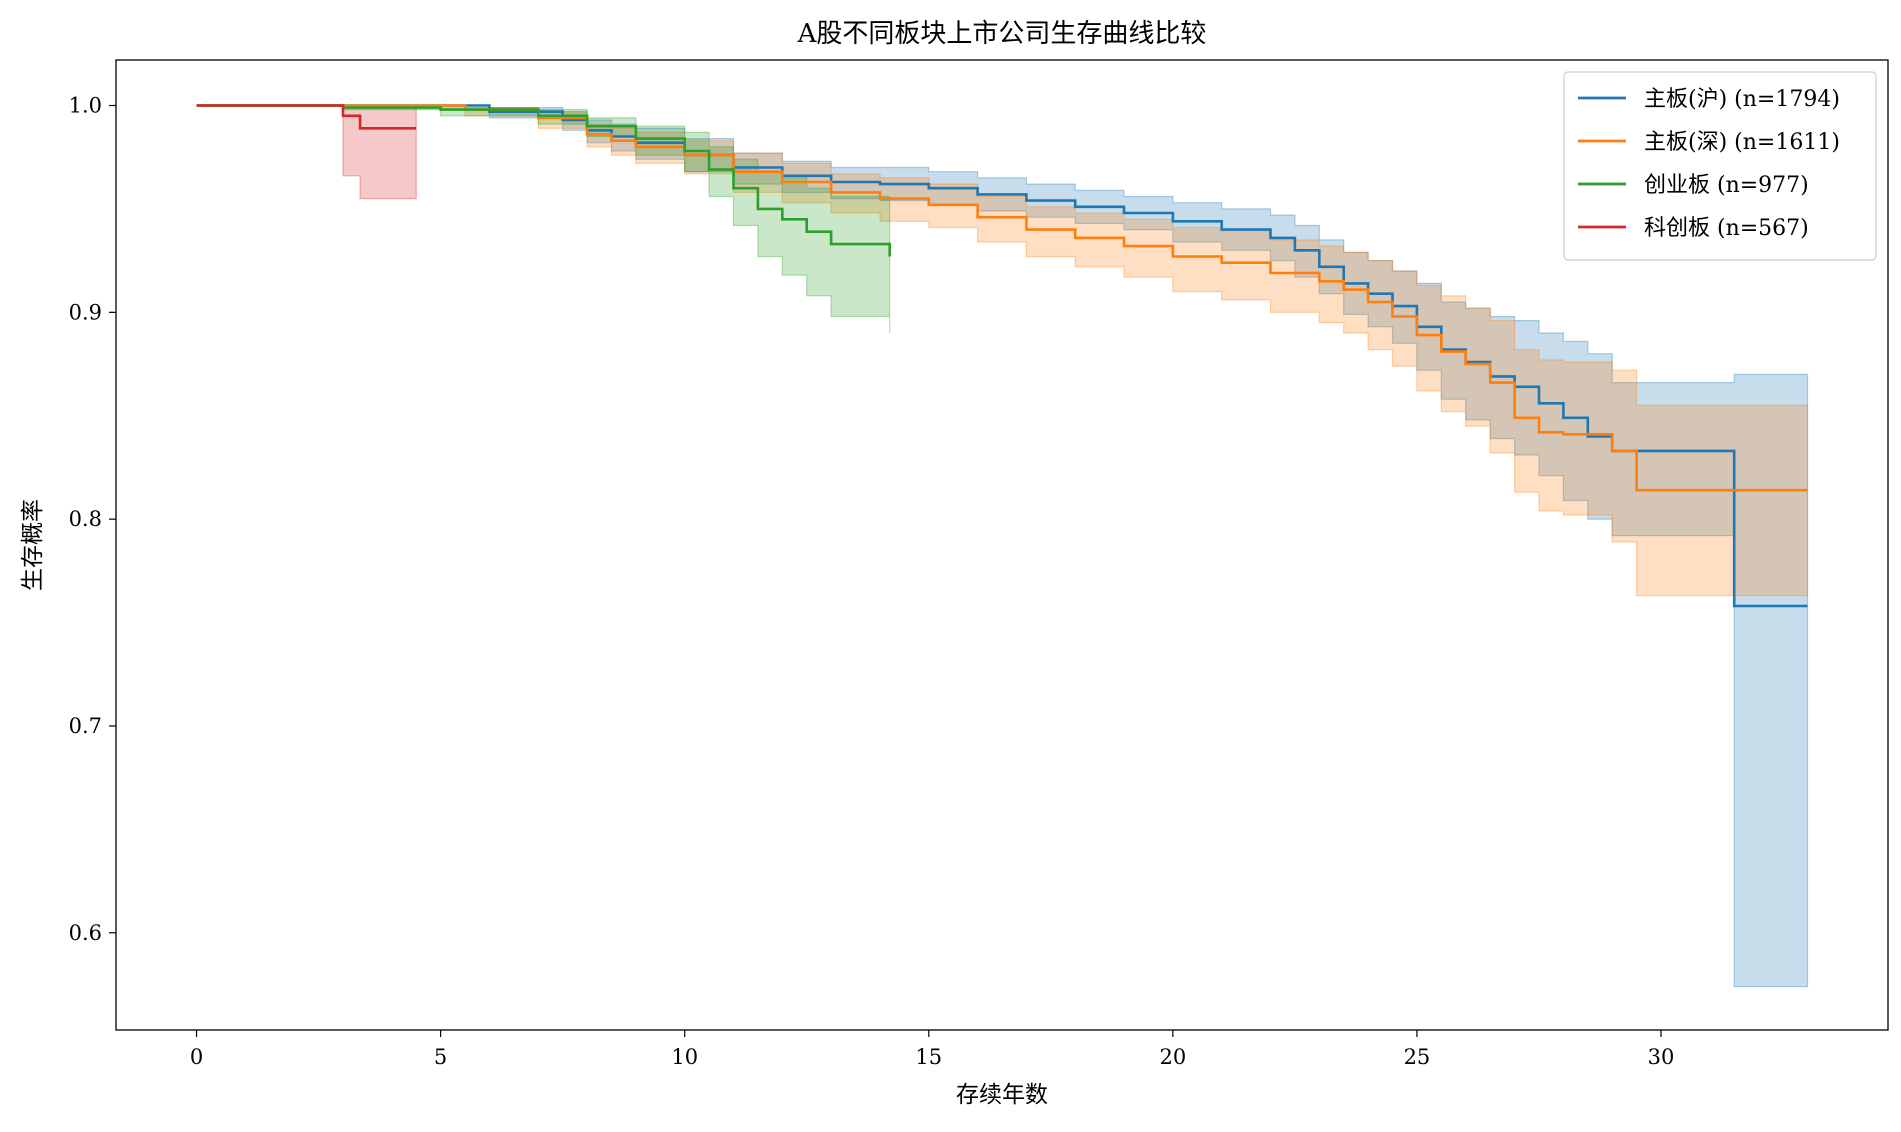 The image size is (1901, 1132). I want to click on y-tick-label: 1.0, so click(85, 106).